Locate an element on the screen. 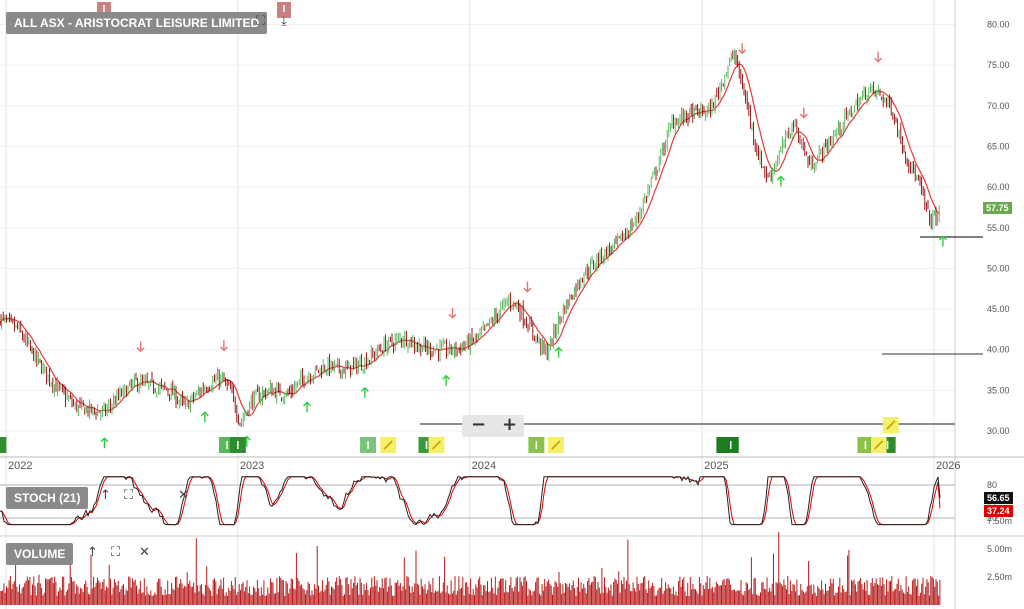 The height and width of the screenshot is (609, 1024). bottom-markers is located at coordinates (449, 435).